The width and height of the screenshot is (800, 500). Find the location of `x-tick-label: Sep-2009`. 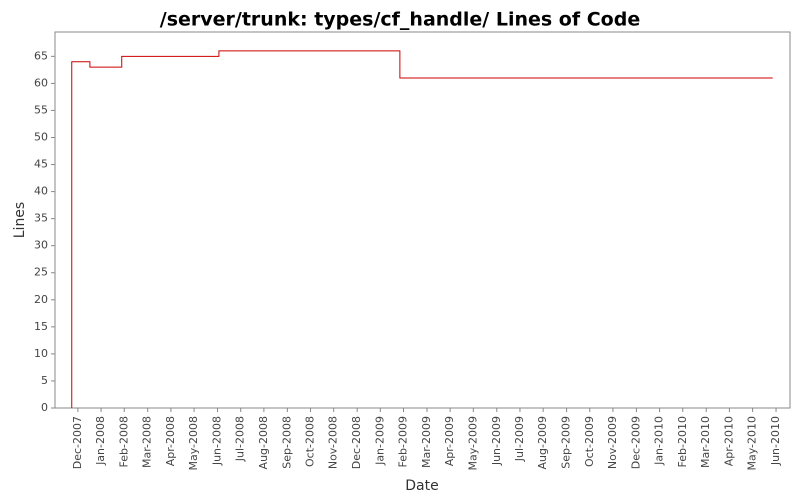

x-tick-label: Sep-2009 is located at coordinates (566, 442).